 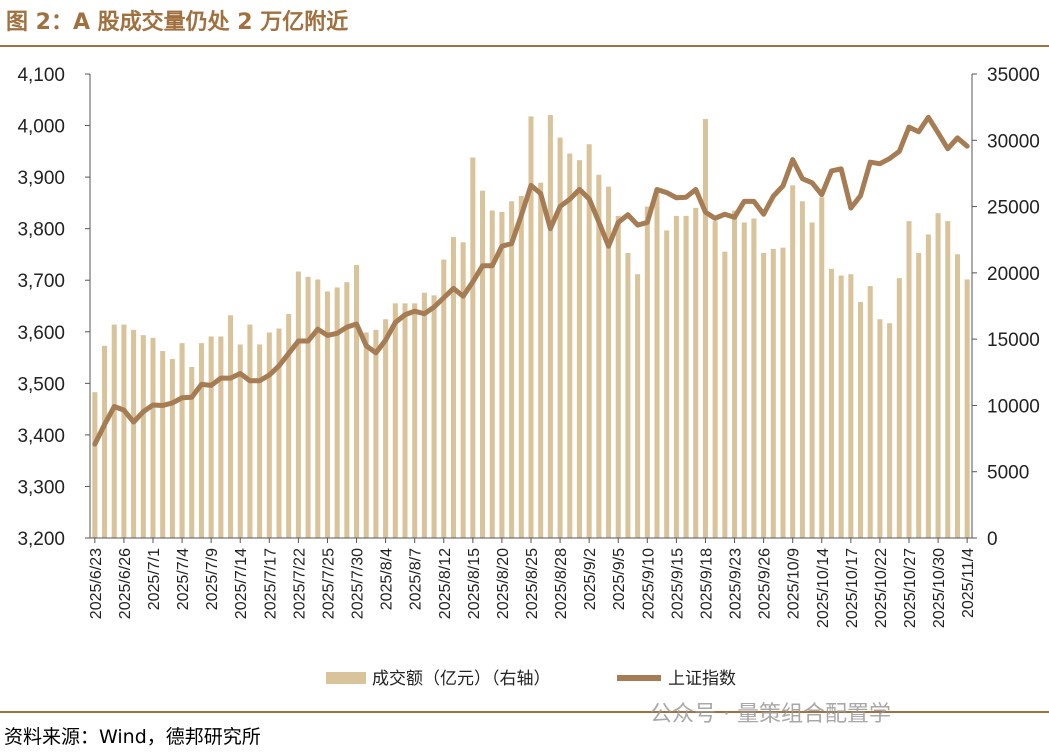 What do you see at coordinates (41, 384) in the screenshot?
I see `left-tick-label: 3,500` at bounding box center [41, 384].